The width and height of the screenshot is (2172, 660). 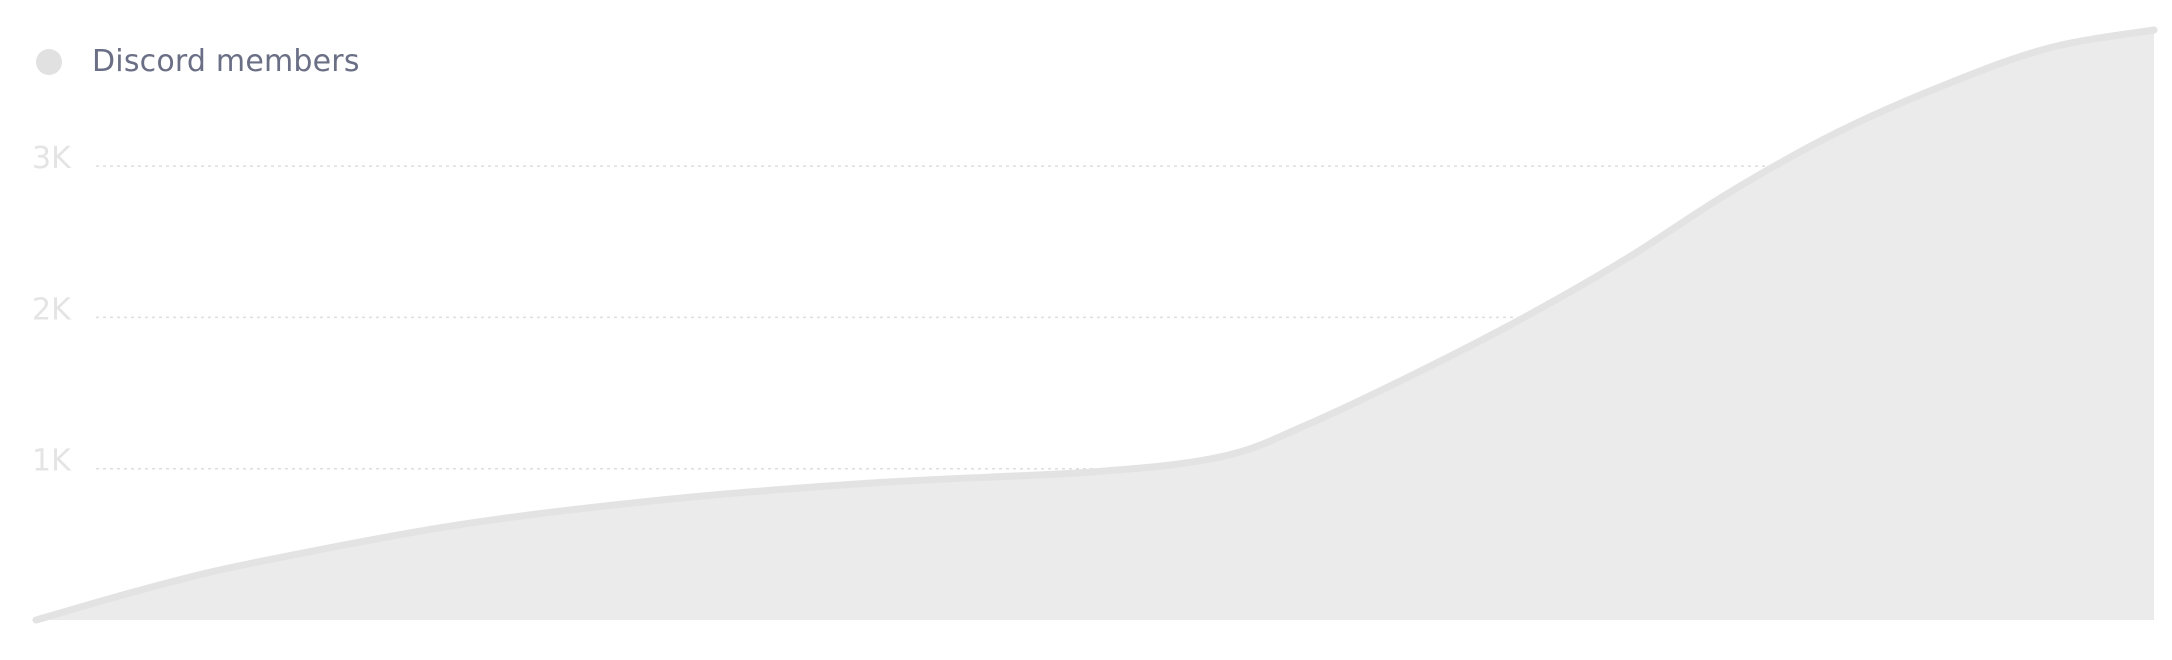 What do you see at coordinates (49, 61) in the screenshot?
I see `legend-swatch` at bounding box center [49, 61].